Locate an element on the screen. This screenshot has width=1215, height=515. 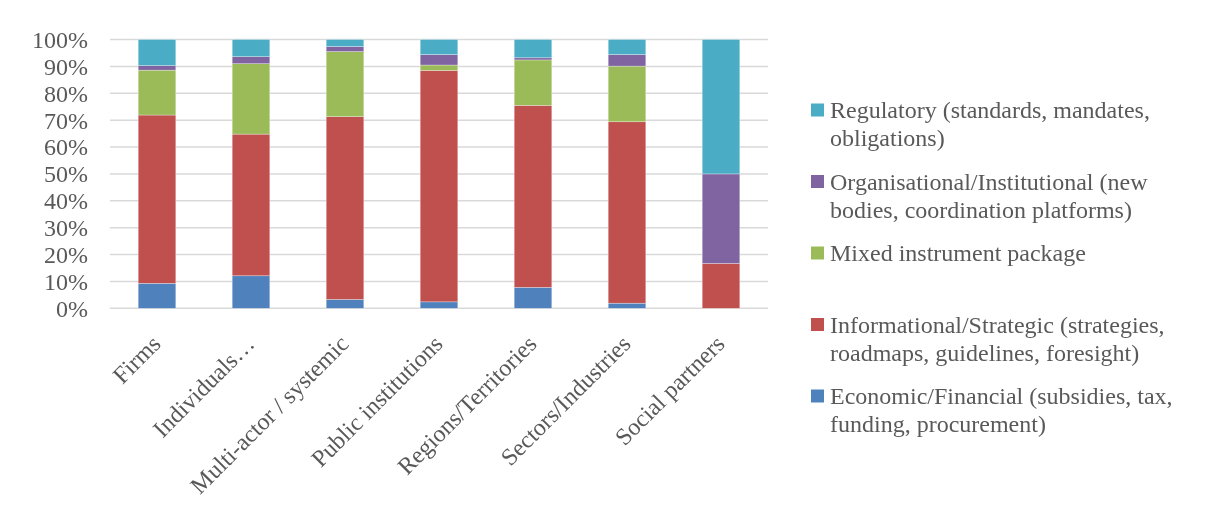
y-tick-label: 70% is located at coordinates (66, 120).